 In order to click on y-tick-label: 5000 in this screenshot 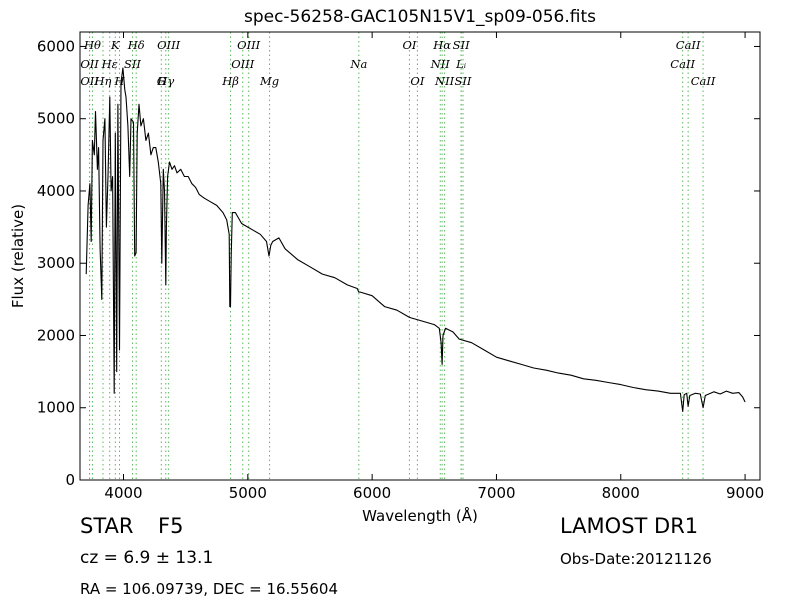, I will do `click(56, 119)`.